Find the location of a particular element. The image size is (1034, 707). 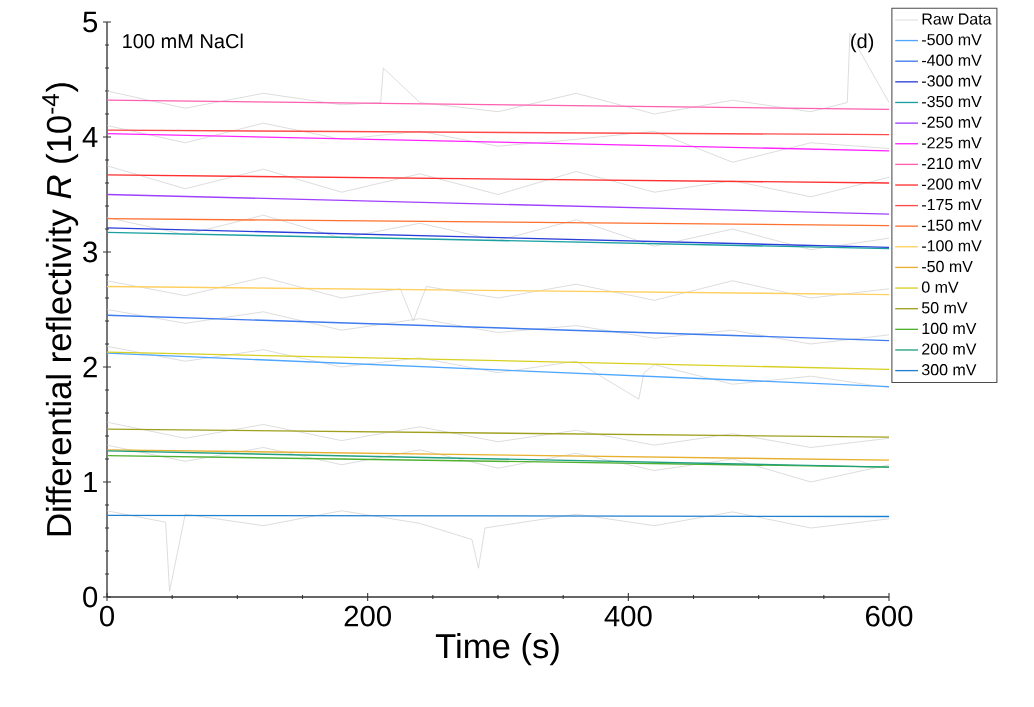

legend-label: -100 mV is located at coordinates (952, 246).